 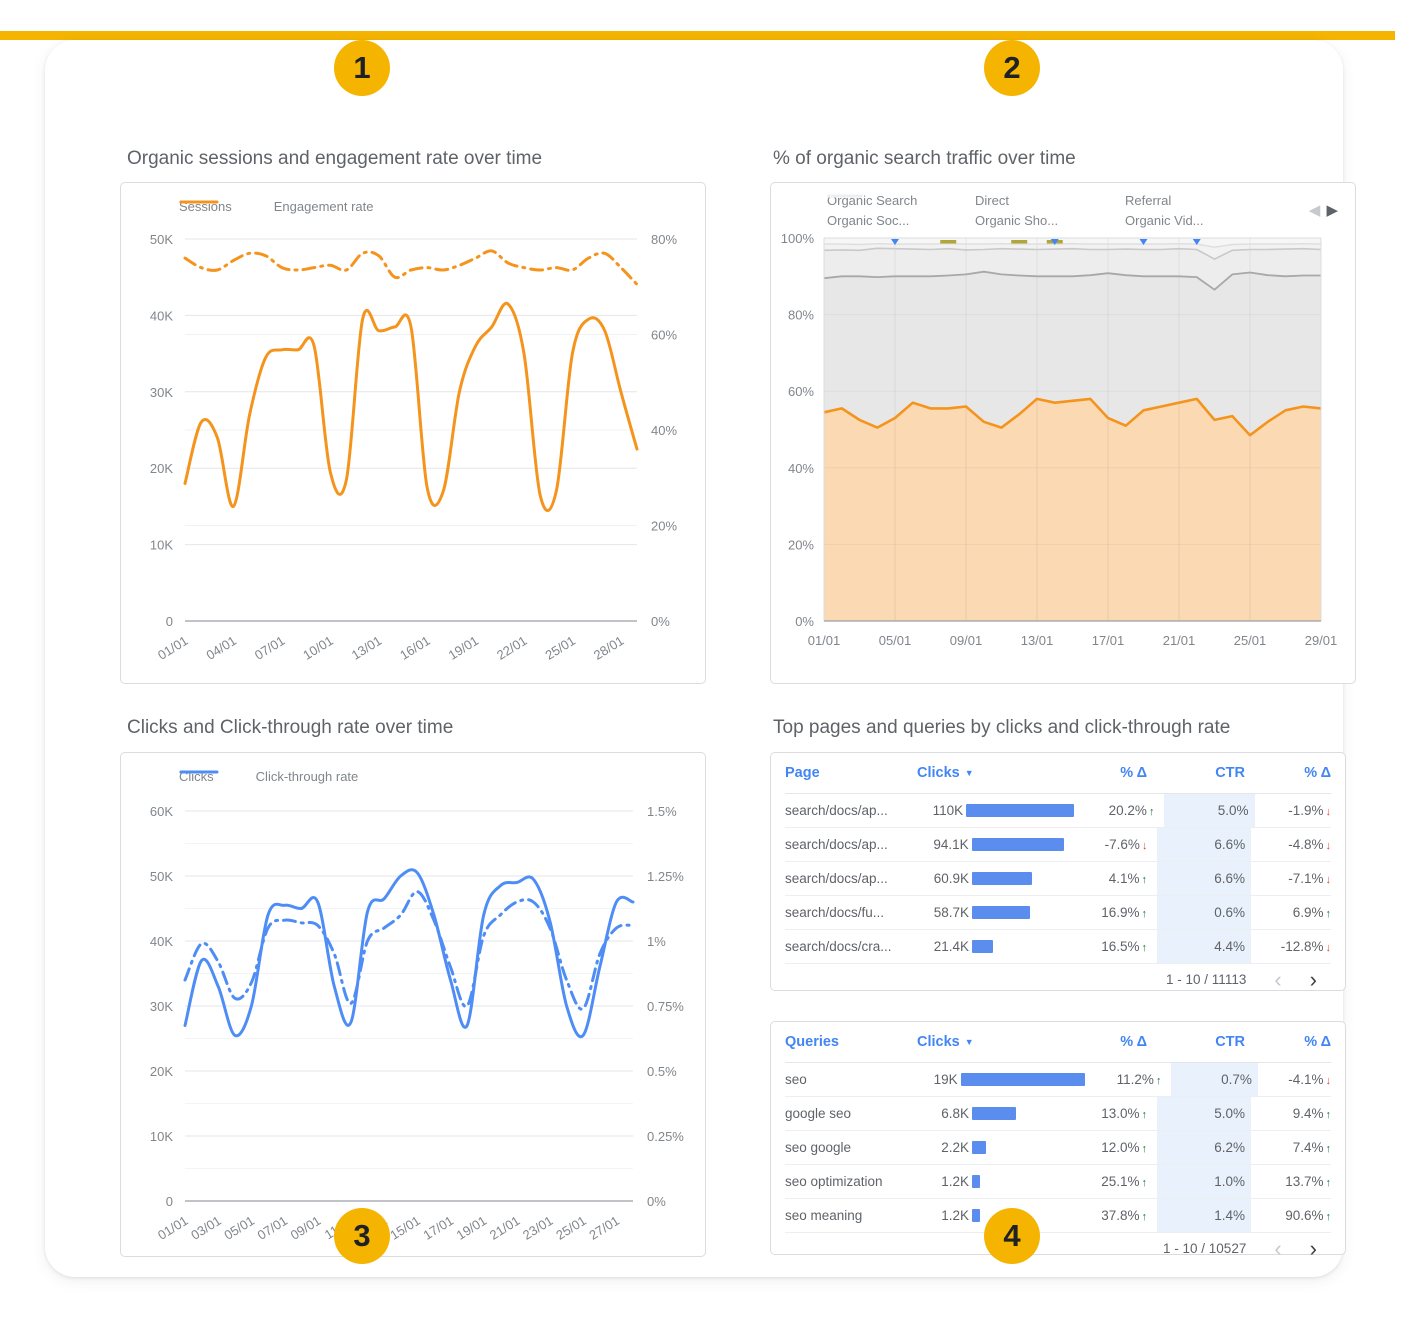 I want to click on ctr-cell: 0.6%, so click(x=1204, y=912).